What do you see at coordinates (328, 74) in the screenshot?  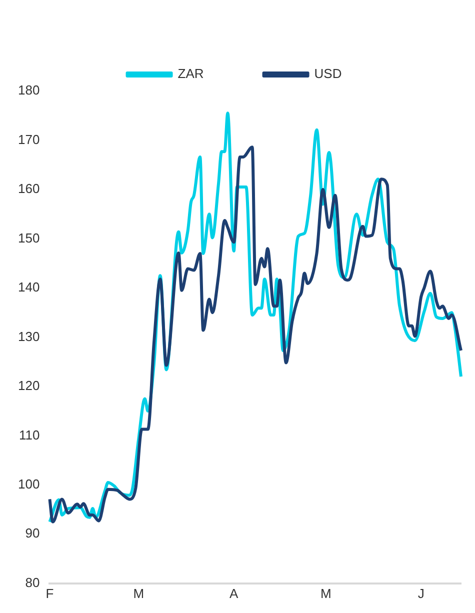 I see `legend-label: USD` at bounding box center [328, 74].